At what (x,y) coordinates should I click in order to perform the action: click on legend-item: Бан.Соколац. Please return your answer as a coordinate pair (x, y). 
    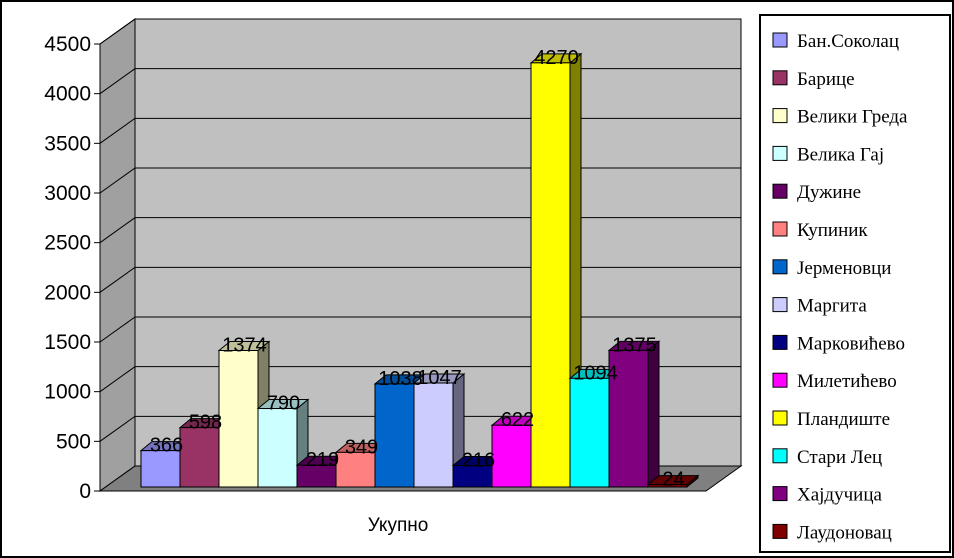
    Looking at the image, I should click on (835, 41).